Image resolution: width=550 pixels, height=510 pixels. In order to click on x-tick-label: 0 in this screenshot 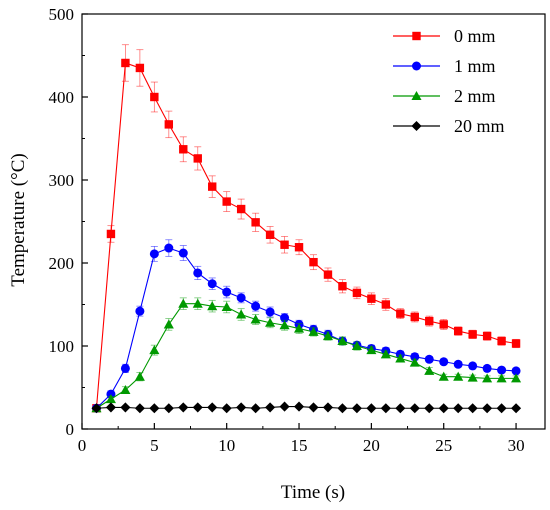, I will do `click(82, 445)`.